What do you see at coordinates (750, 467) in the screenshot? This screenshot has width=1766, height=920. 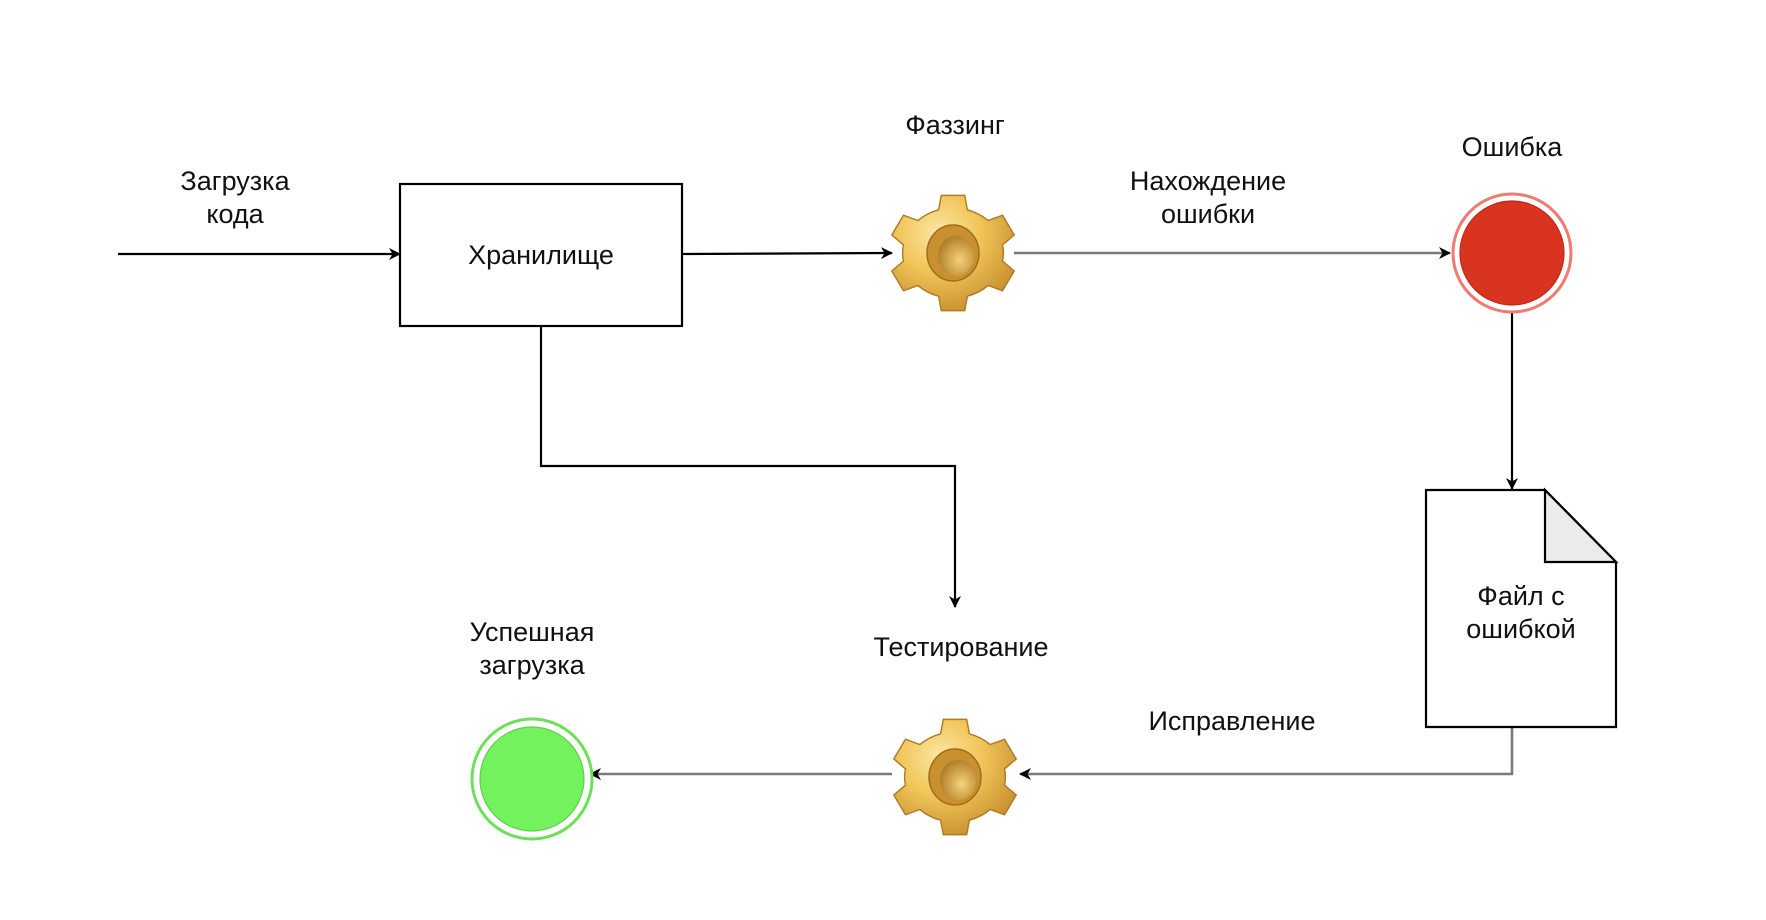 I see `edge-storage-to-testing` at bounding box center [750, 467].